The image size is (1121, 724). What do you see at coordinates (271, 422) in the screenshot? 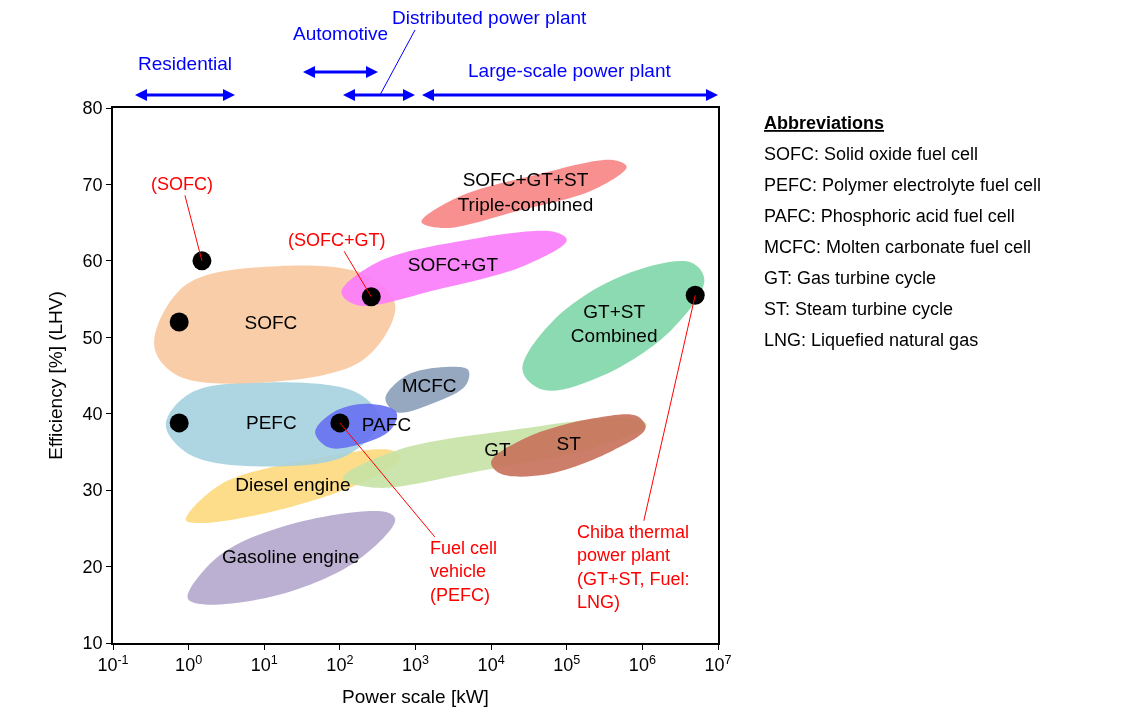
I see `series-label: PEFC` at bounding box center [271, 422].